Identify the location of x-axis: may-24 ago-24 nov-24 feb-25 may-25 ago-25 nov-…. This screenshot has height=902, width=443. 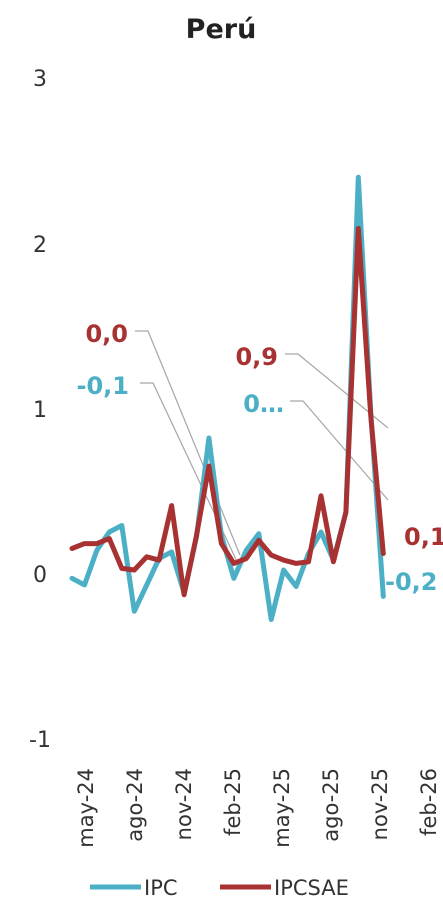
(257, 808).